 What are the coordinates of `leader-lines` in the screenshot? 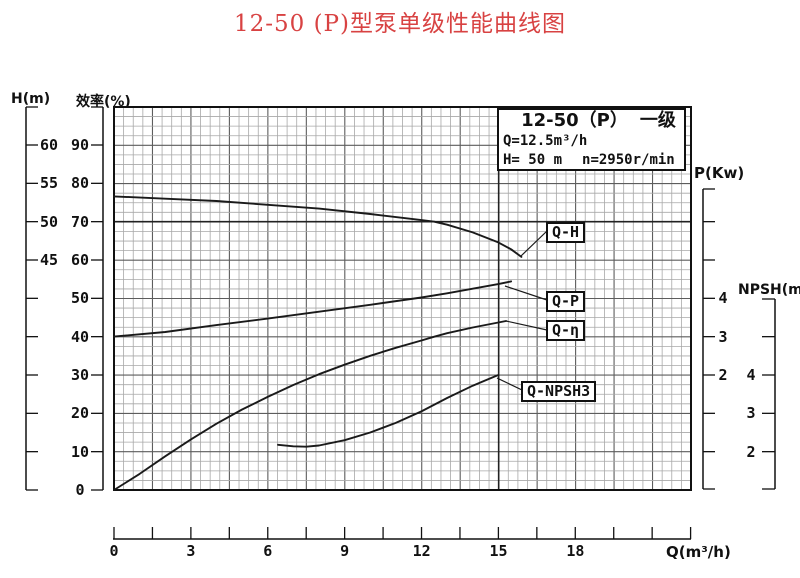 It's located at (522, 310).